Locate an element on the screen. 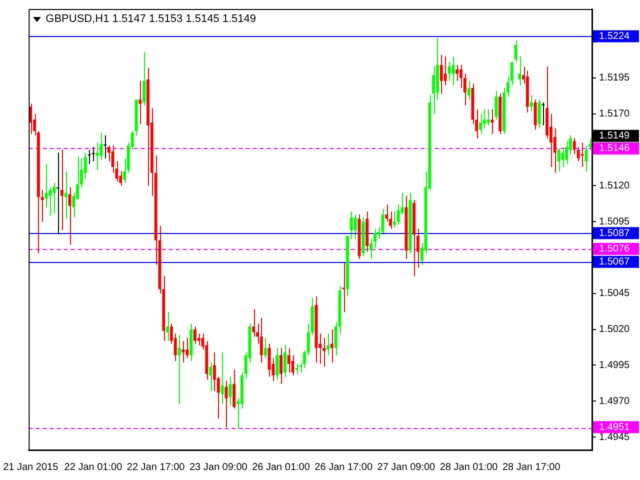 Image resolution: width=640 pixels, height=480 pixels. y-tick-label: 1.5045 is located at coordinates (614, 294).